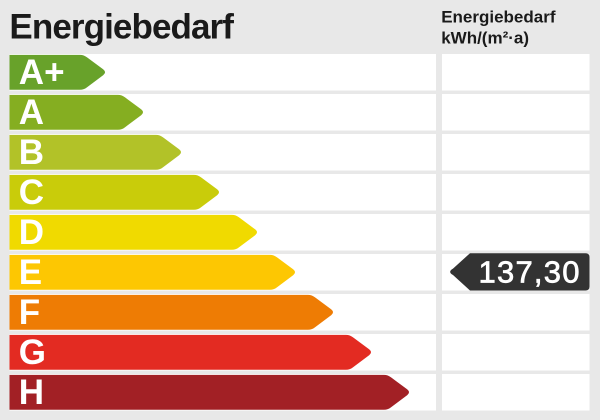 The height and width of the screenshot is (420, 600). What do you see at coordinates (31, 112) in the screenshot?
I see `svg-text: A` at bounding box center [31, 112].